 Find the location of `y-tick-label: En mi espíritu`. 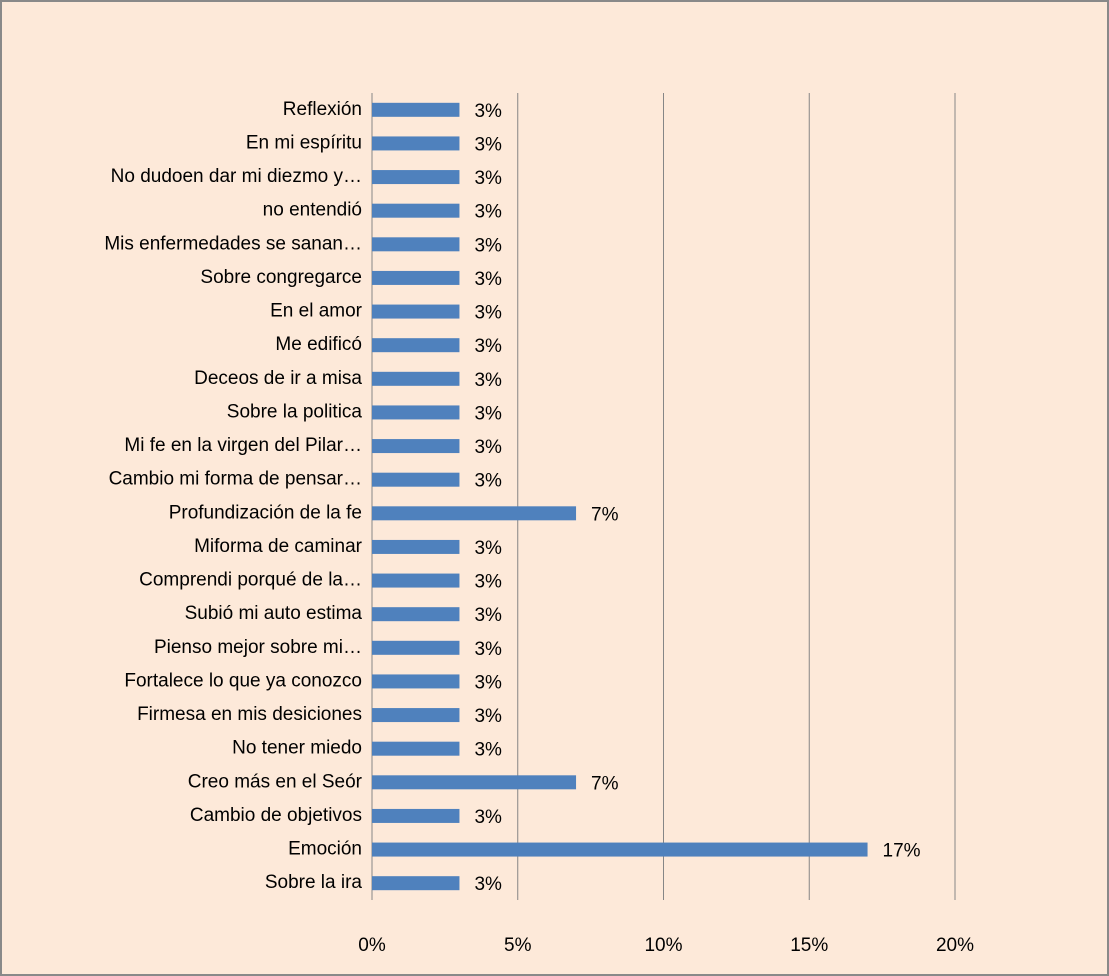

y-tick-label: En mi espíritu is located at coordinates (304, 142).